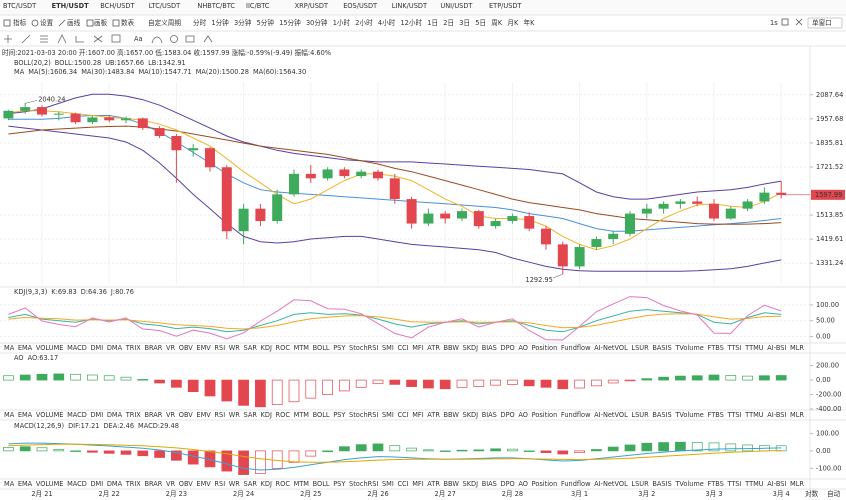 The width and height of the screenshot is (846, 500). Describe the element at coordinates (464, 23) in the screenshot. I see `period-button: 3日` at that location.